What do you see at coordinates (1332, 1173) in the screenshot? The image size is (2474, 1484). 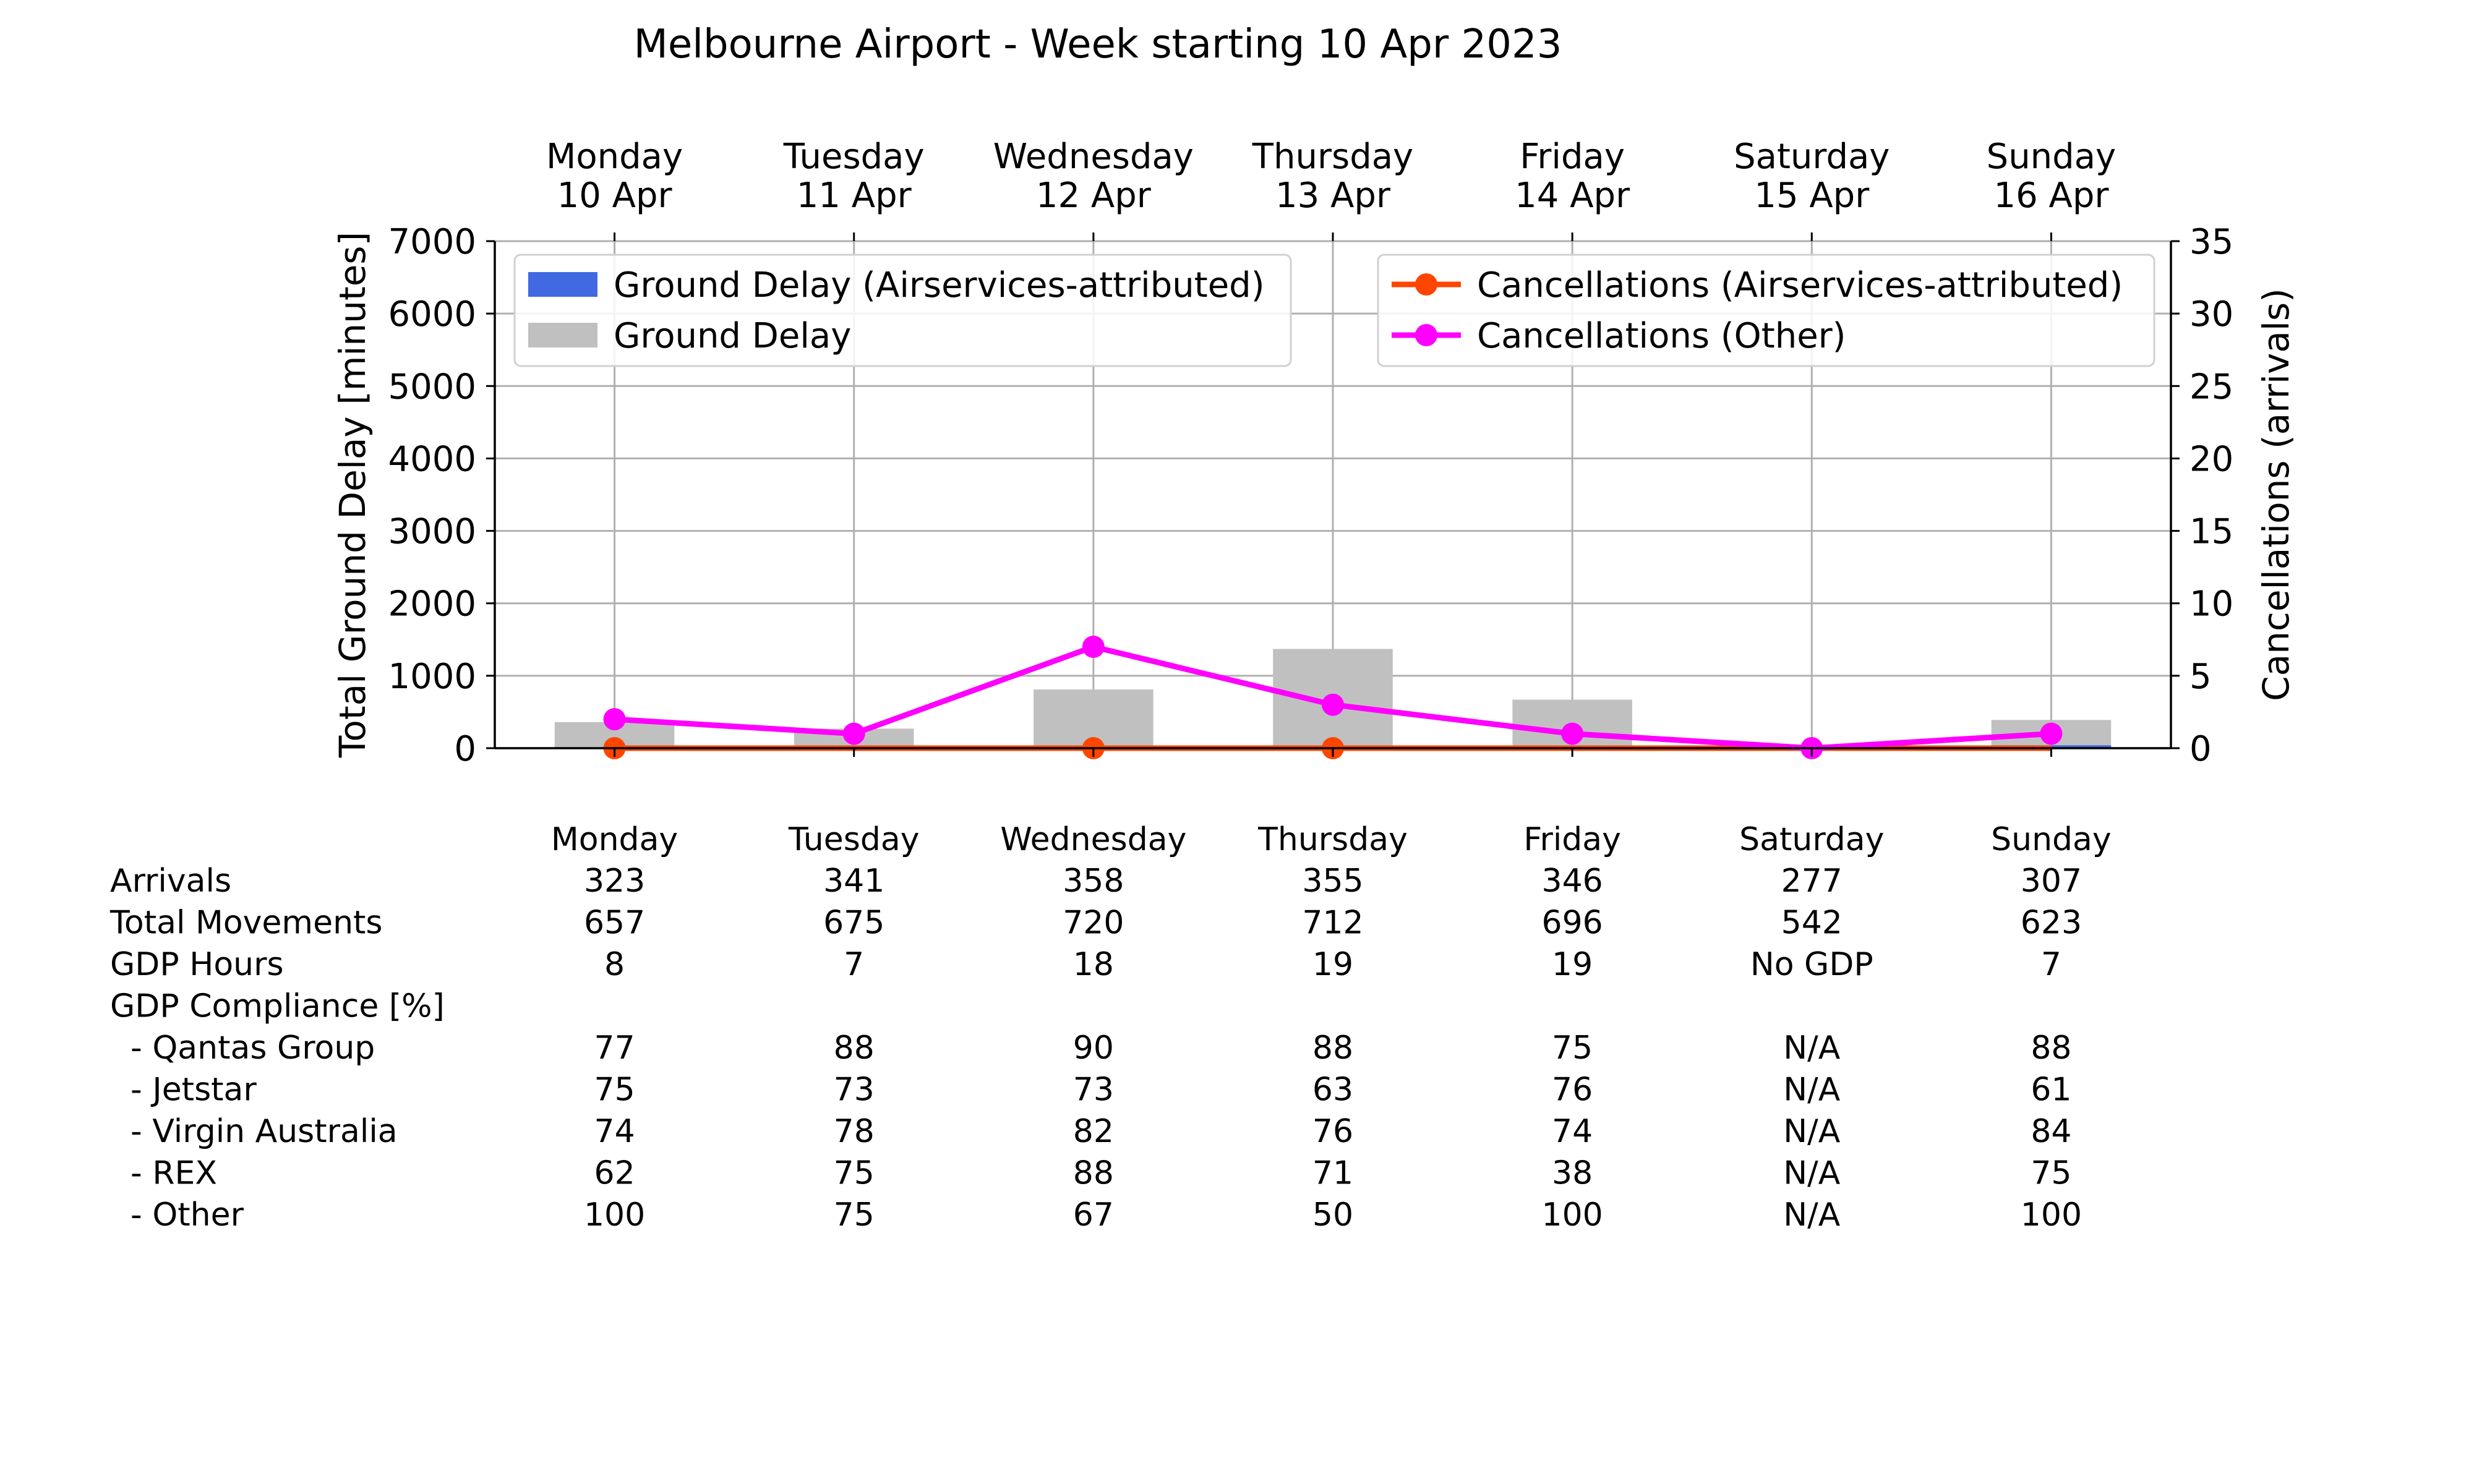 I see `table-cell: 71` at bounding box center [1332, 1173].